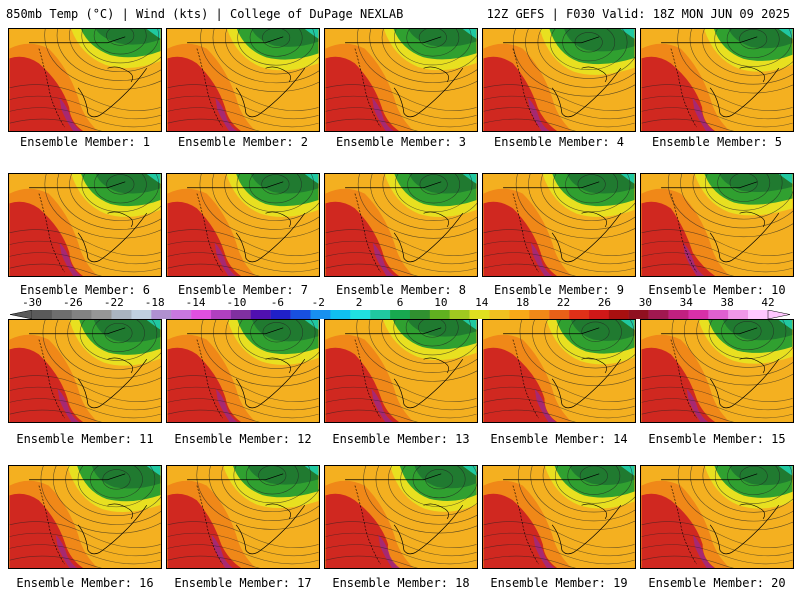 The image size is (800, 600). Describe the element at coordinates (85, 583) in the screenshot. I see `ensemble-member-label: Ensemble Member: 16` at that location.